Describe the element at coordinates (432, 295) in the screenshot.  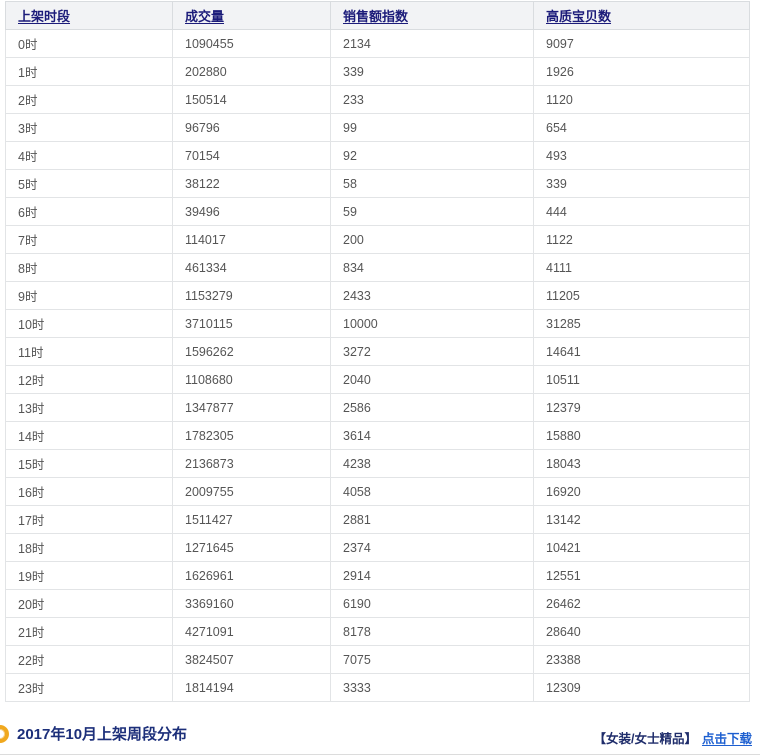
I see `cell-value: 2433` at that location.